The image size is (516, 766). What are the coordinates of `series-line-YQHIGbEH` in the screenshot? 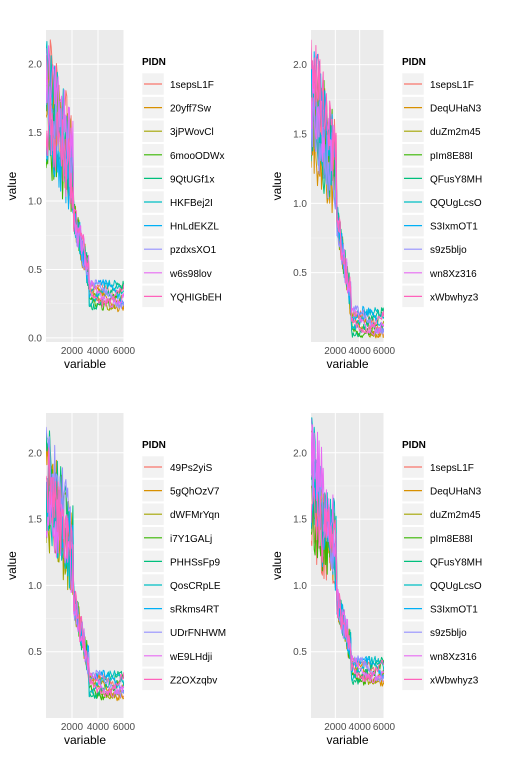 It's located at (85, 202).